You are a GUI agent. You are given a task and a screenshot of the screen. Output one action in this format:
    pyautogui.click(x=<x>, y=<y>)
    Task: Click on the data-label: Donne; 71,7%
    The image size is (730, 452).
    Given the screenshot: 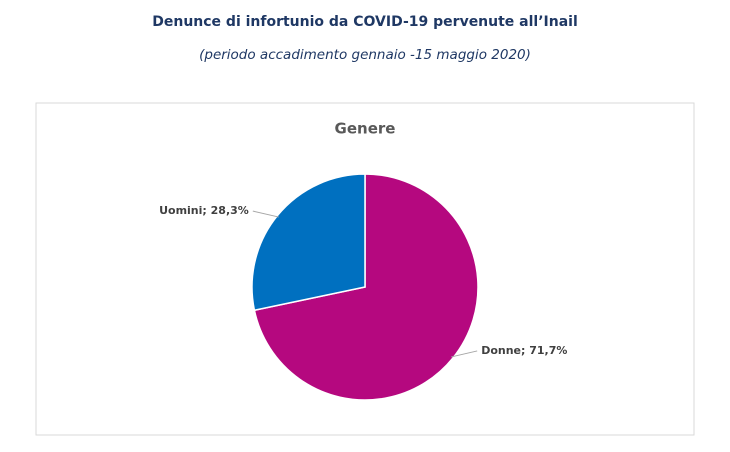 What is the action you would take?
    pyautogui.click(x=524, y=350)
    